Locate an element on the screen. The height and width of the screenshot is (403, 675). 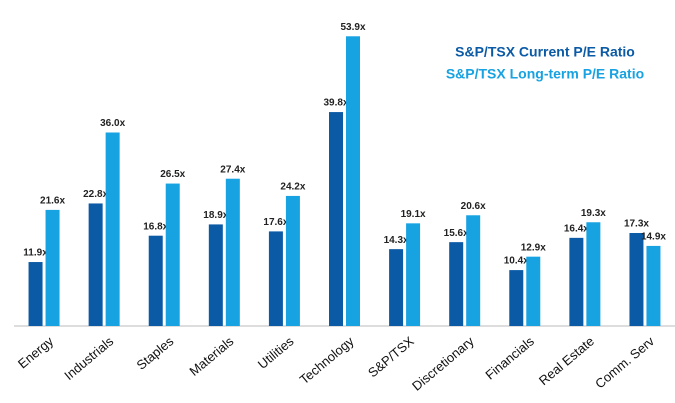
value-label: 24.2x is located at coordinates (292, 187).